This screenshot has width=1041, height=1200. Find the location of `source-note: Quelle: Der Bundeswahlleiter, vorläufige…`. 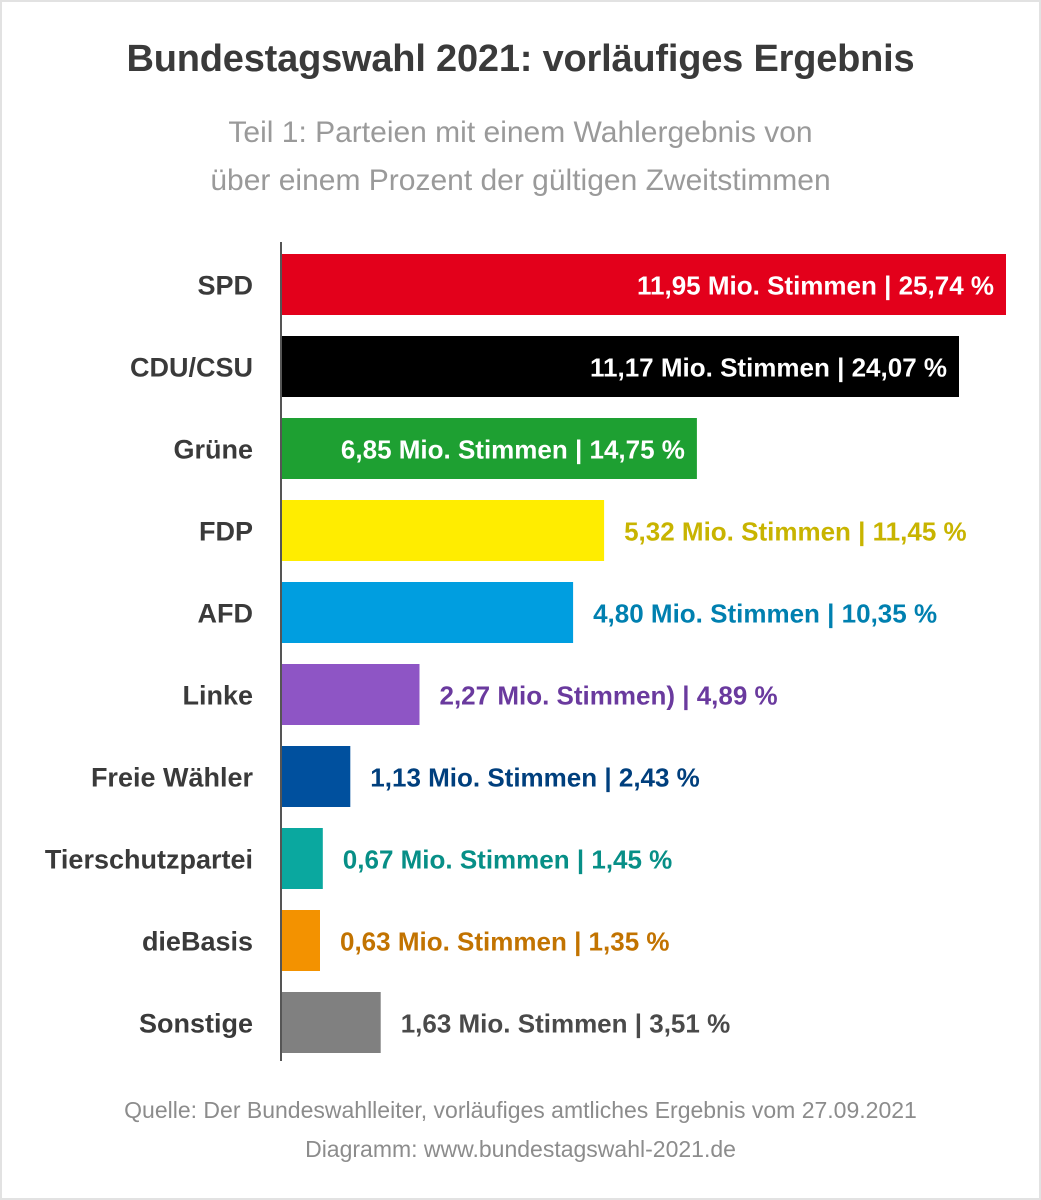

source-note: Quelle: Der Bundeswahlleiter, vorläufige… is located at coordinates (520, 1110).